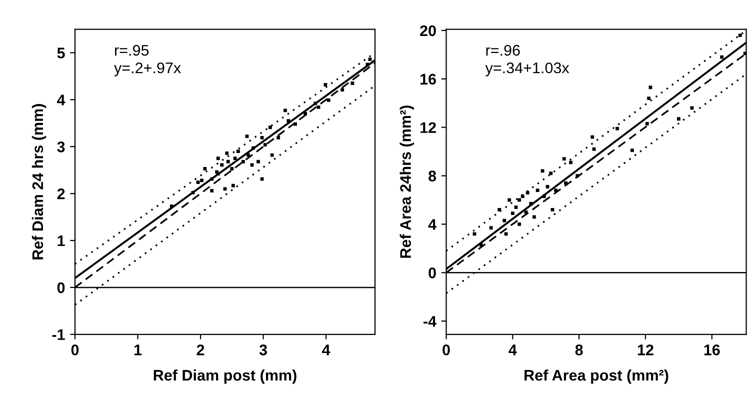  I want to click on y-tick-label: 1, so click(61, 241).